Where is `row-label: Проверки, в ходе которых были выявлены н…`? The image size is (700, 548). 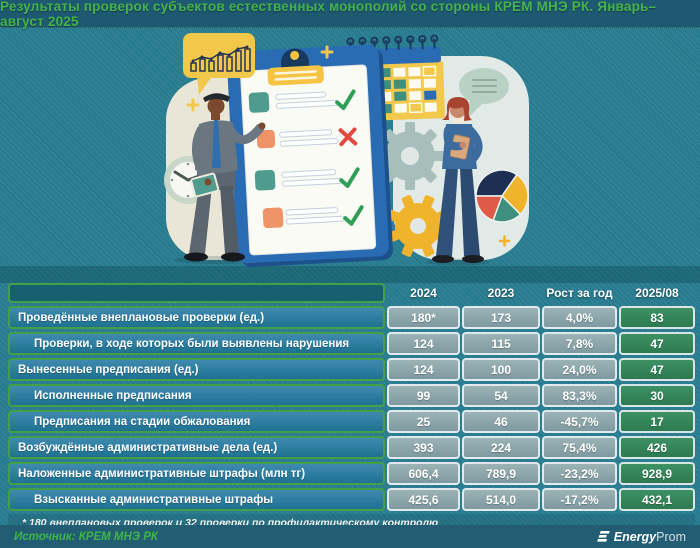
row-label: Проверки, в ходе которых были выявлены н… is located at coordinates (196, 343).